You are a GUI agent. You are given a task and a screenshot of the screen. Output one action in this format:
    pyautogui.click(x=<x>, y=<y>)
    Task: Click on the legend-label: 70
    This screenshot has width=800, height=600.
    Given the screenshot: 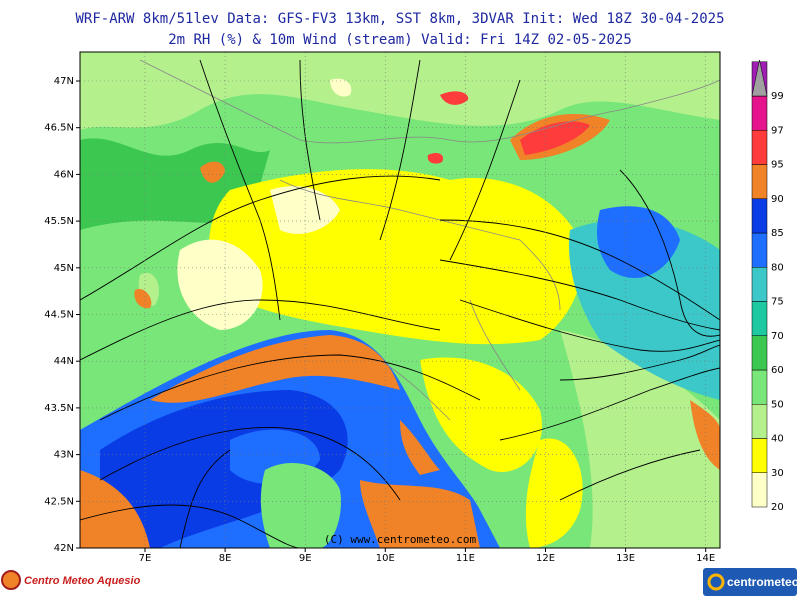 What is the action you would take?
    pyautogui.click(x=777, y=336)
    